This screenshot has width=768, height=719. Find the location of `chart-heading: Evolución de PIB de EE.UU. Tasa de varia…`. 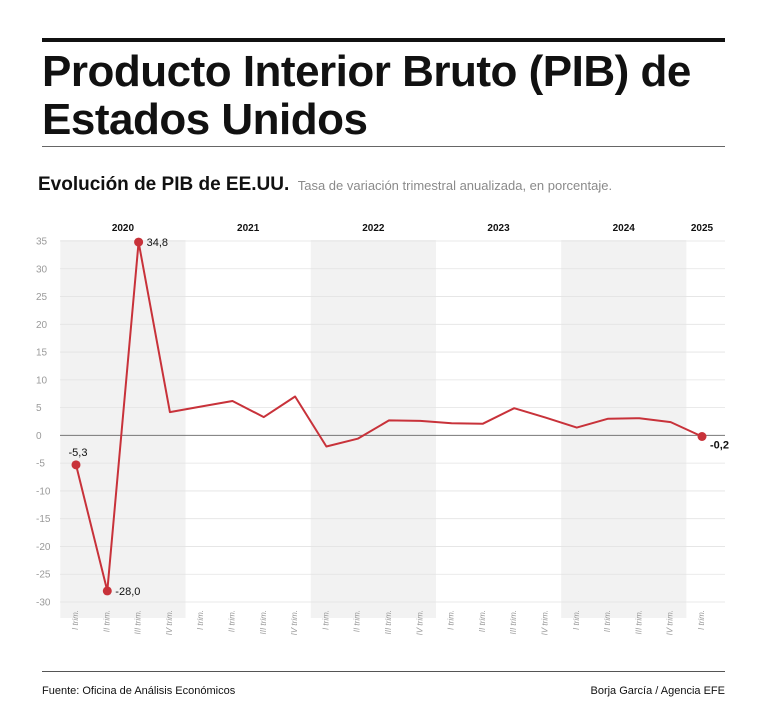

chart-heading: Evolución de PIB de EE.UU. Tasa de varia… is located at coordinates (325, 185).